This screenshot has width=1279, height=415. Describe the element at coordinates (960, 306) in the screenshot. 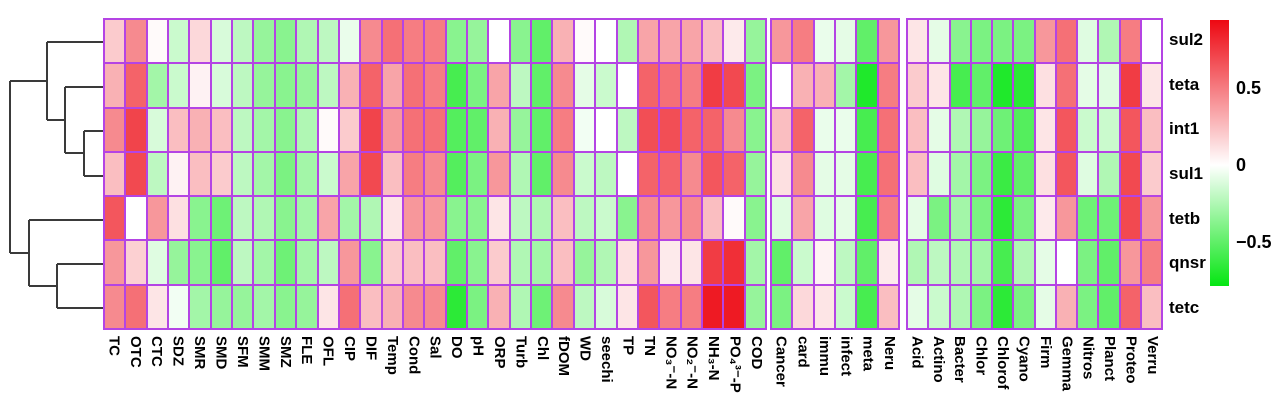

I see `heatmap-cell-tetc-Bacter` at that location.